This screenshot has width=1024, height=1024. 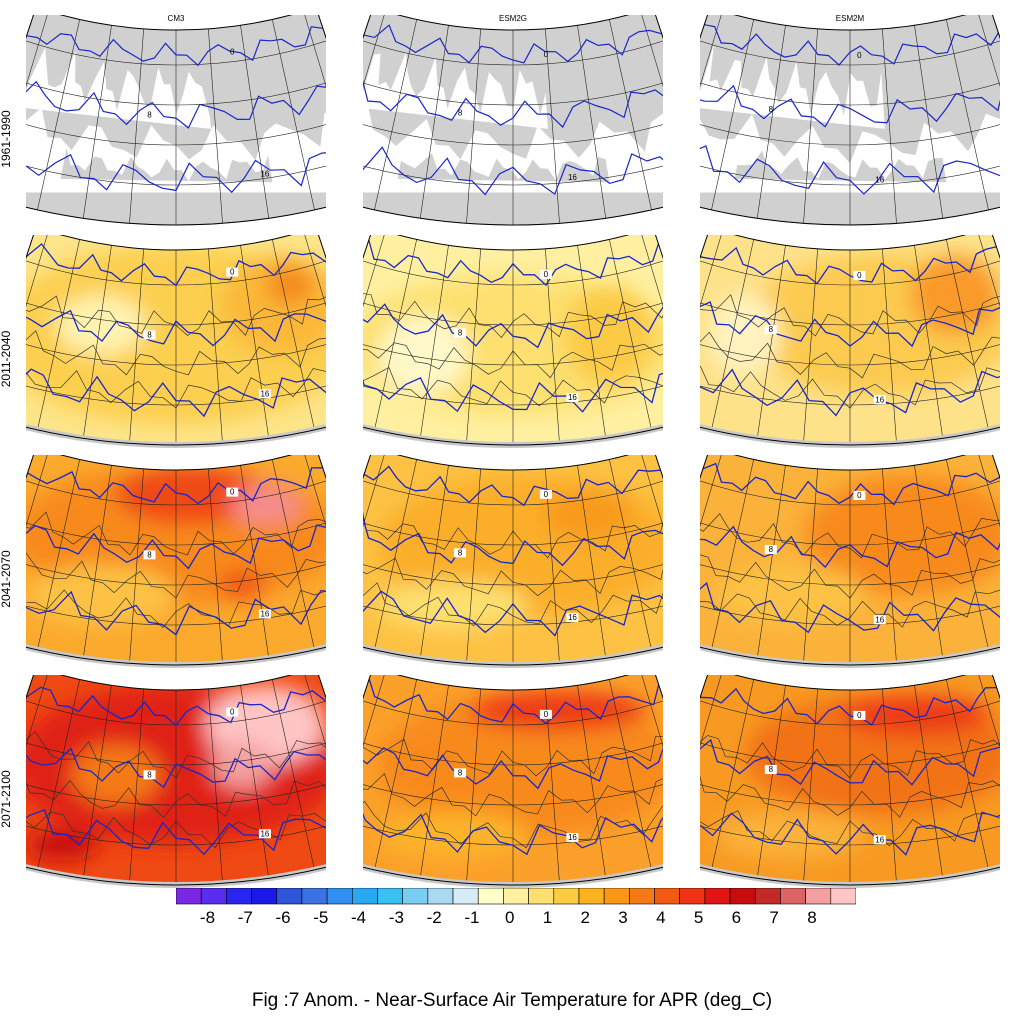 I want to click on colorbar-tick-label: 6, so click(x=736, y=917).